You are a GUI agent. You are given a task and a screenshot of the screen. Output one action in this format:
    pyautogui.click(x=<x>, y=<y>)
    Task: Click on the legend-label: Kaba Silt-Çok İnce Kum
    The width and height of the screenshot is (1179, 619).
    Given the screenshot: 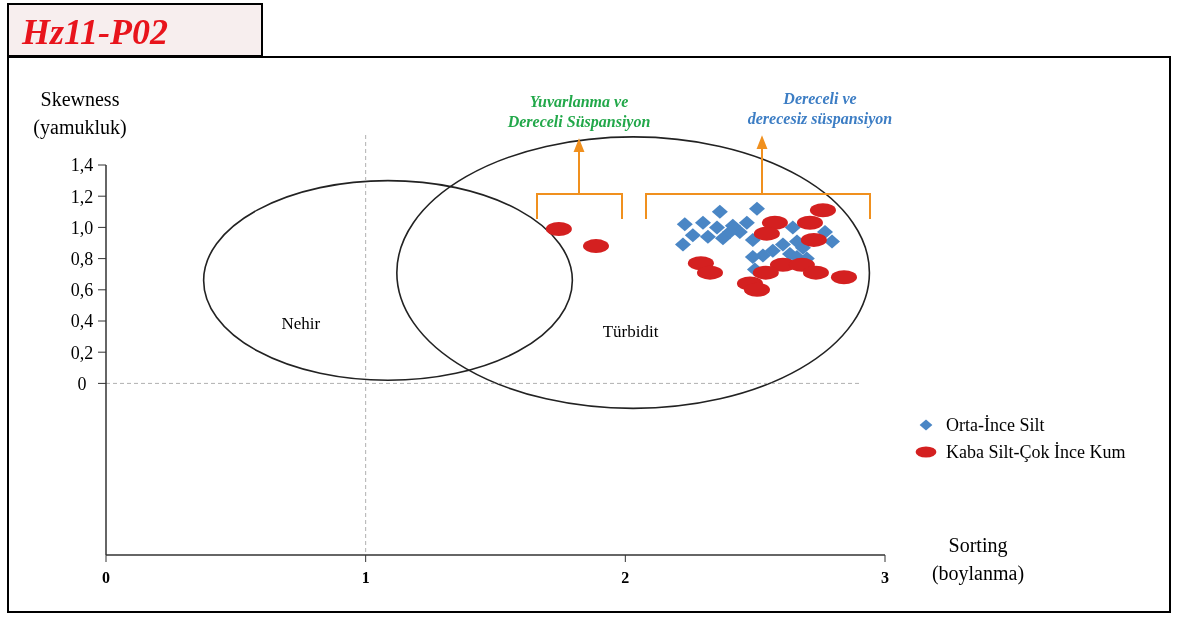 What is the action you would take?
    pyautogui.click(x=1036, y=452)
    